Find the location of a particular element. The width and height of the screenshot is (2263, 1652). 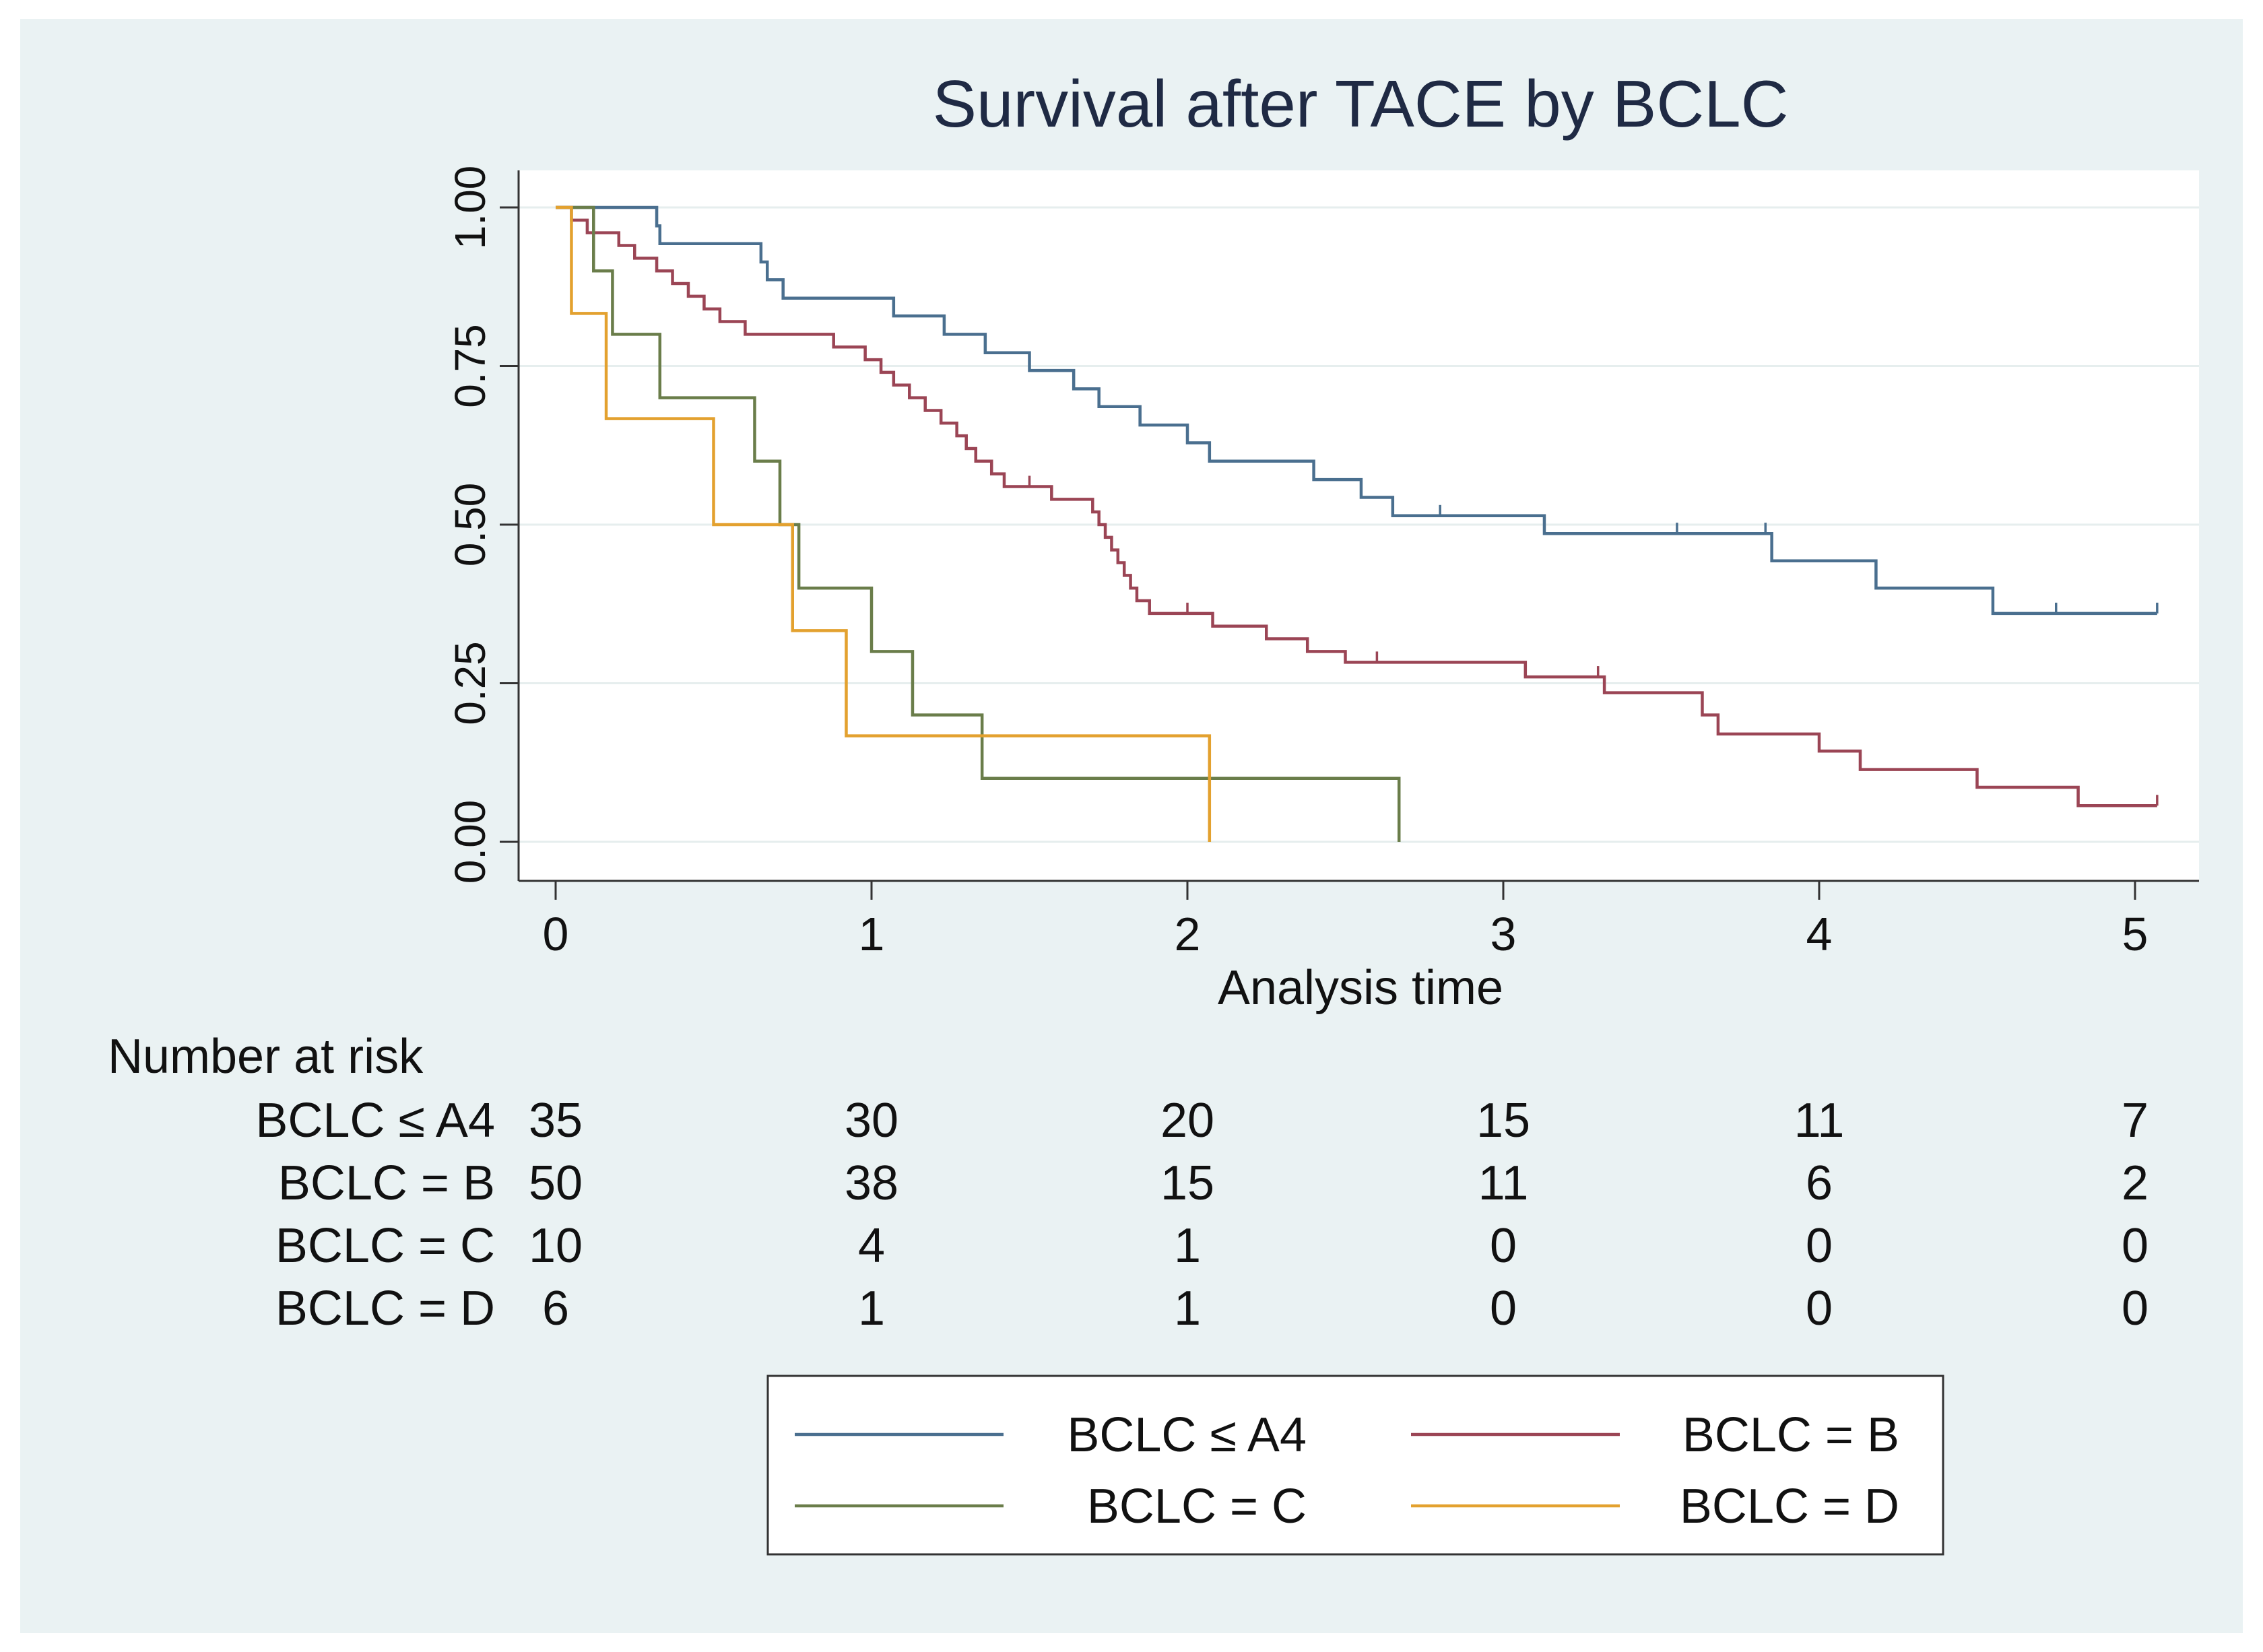

risk-count: 10 is located at coordinates (556, 1246).